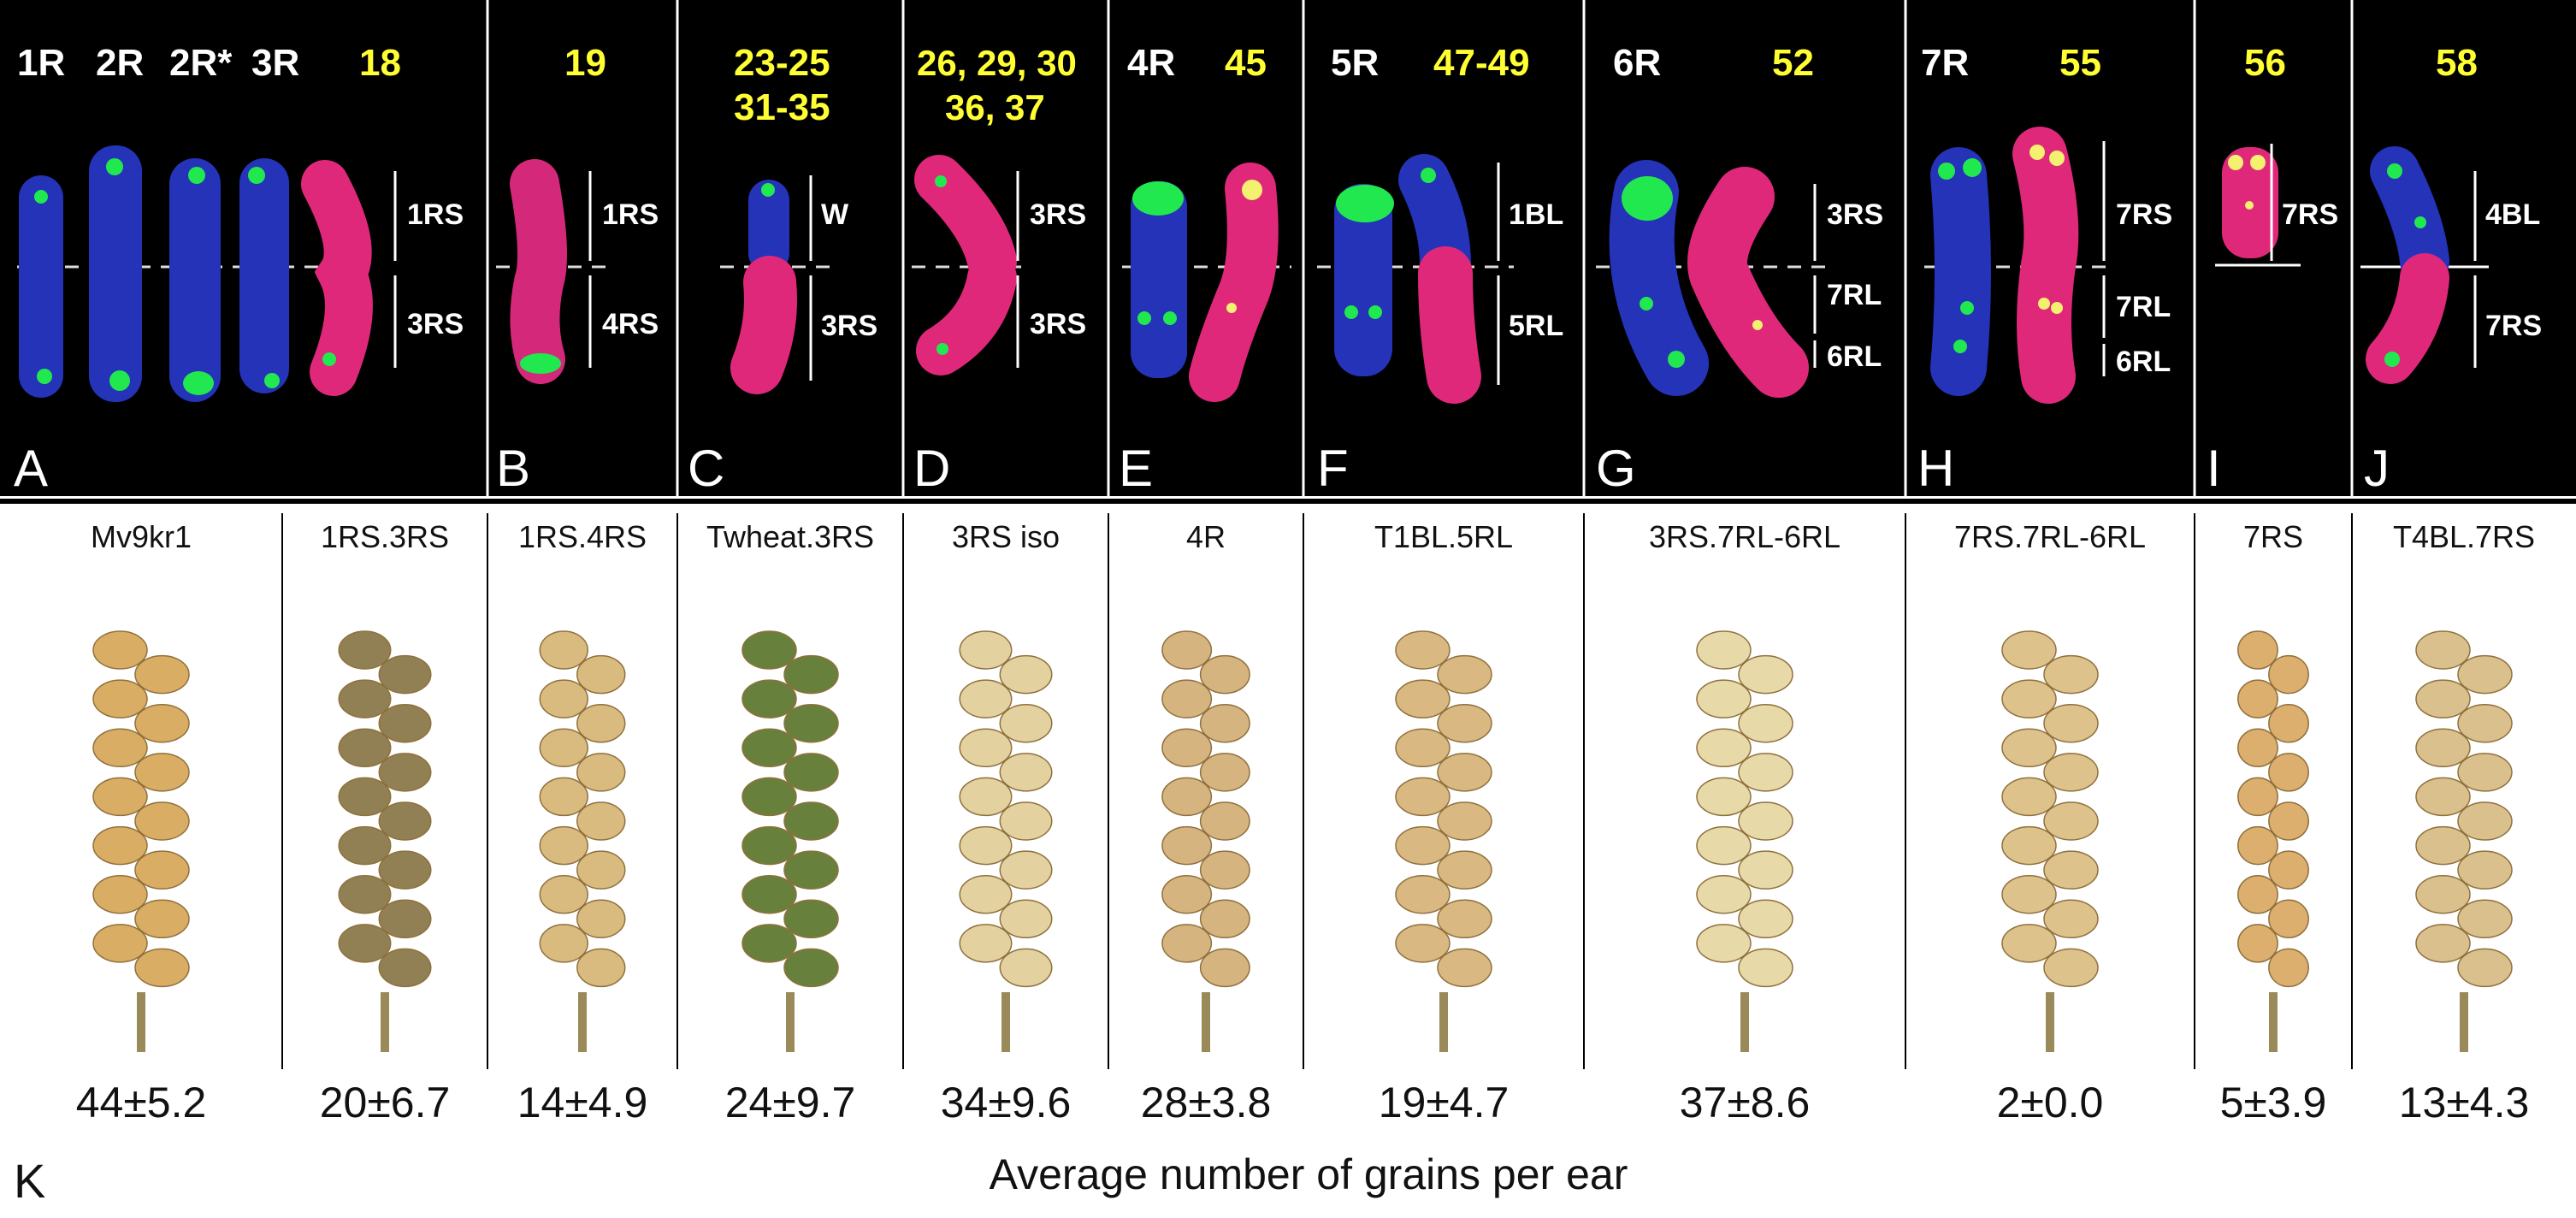 This screenshot has width=2576, height=1218. What do you see at coordinates (1637, 63) in the screenshot?
I see `label-6r: 6R` at bounding box center [1637, 63].